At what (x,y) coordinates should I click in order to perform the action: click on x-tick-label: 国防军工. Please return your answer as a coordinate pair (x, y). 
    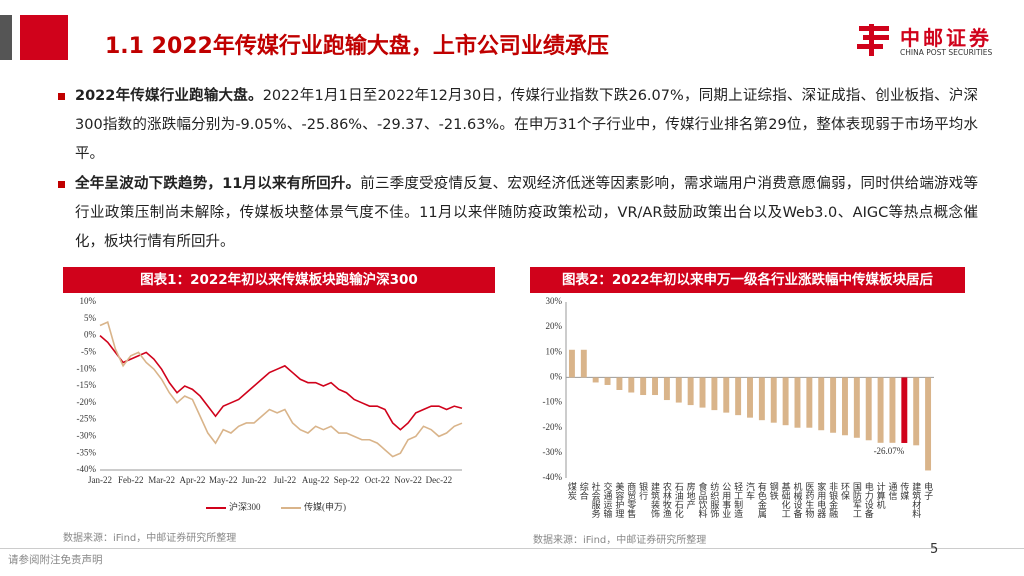
    Looking at the image, I should click on (857, 500).